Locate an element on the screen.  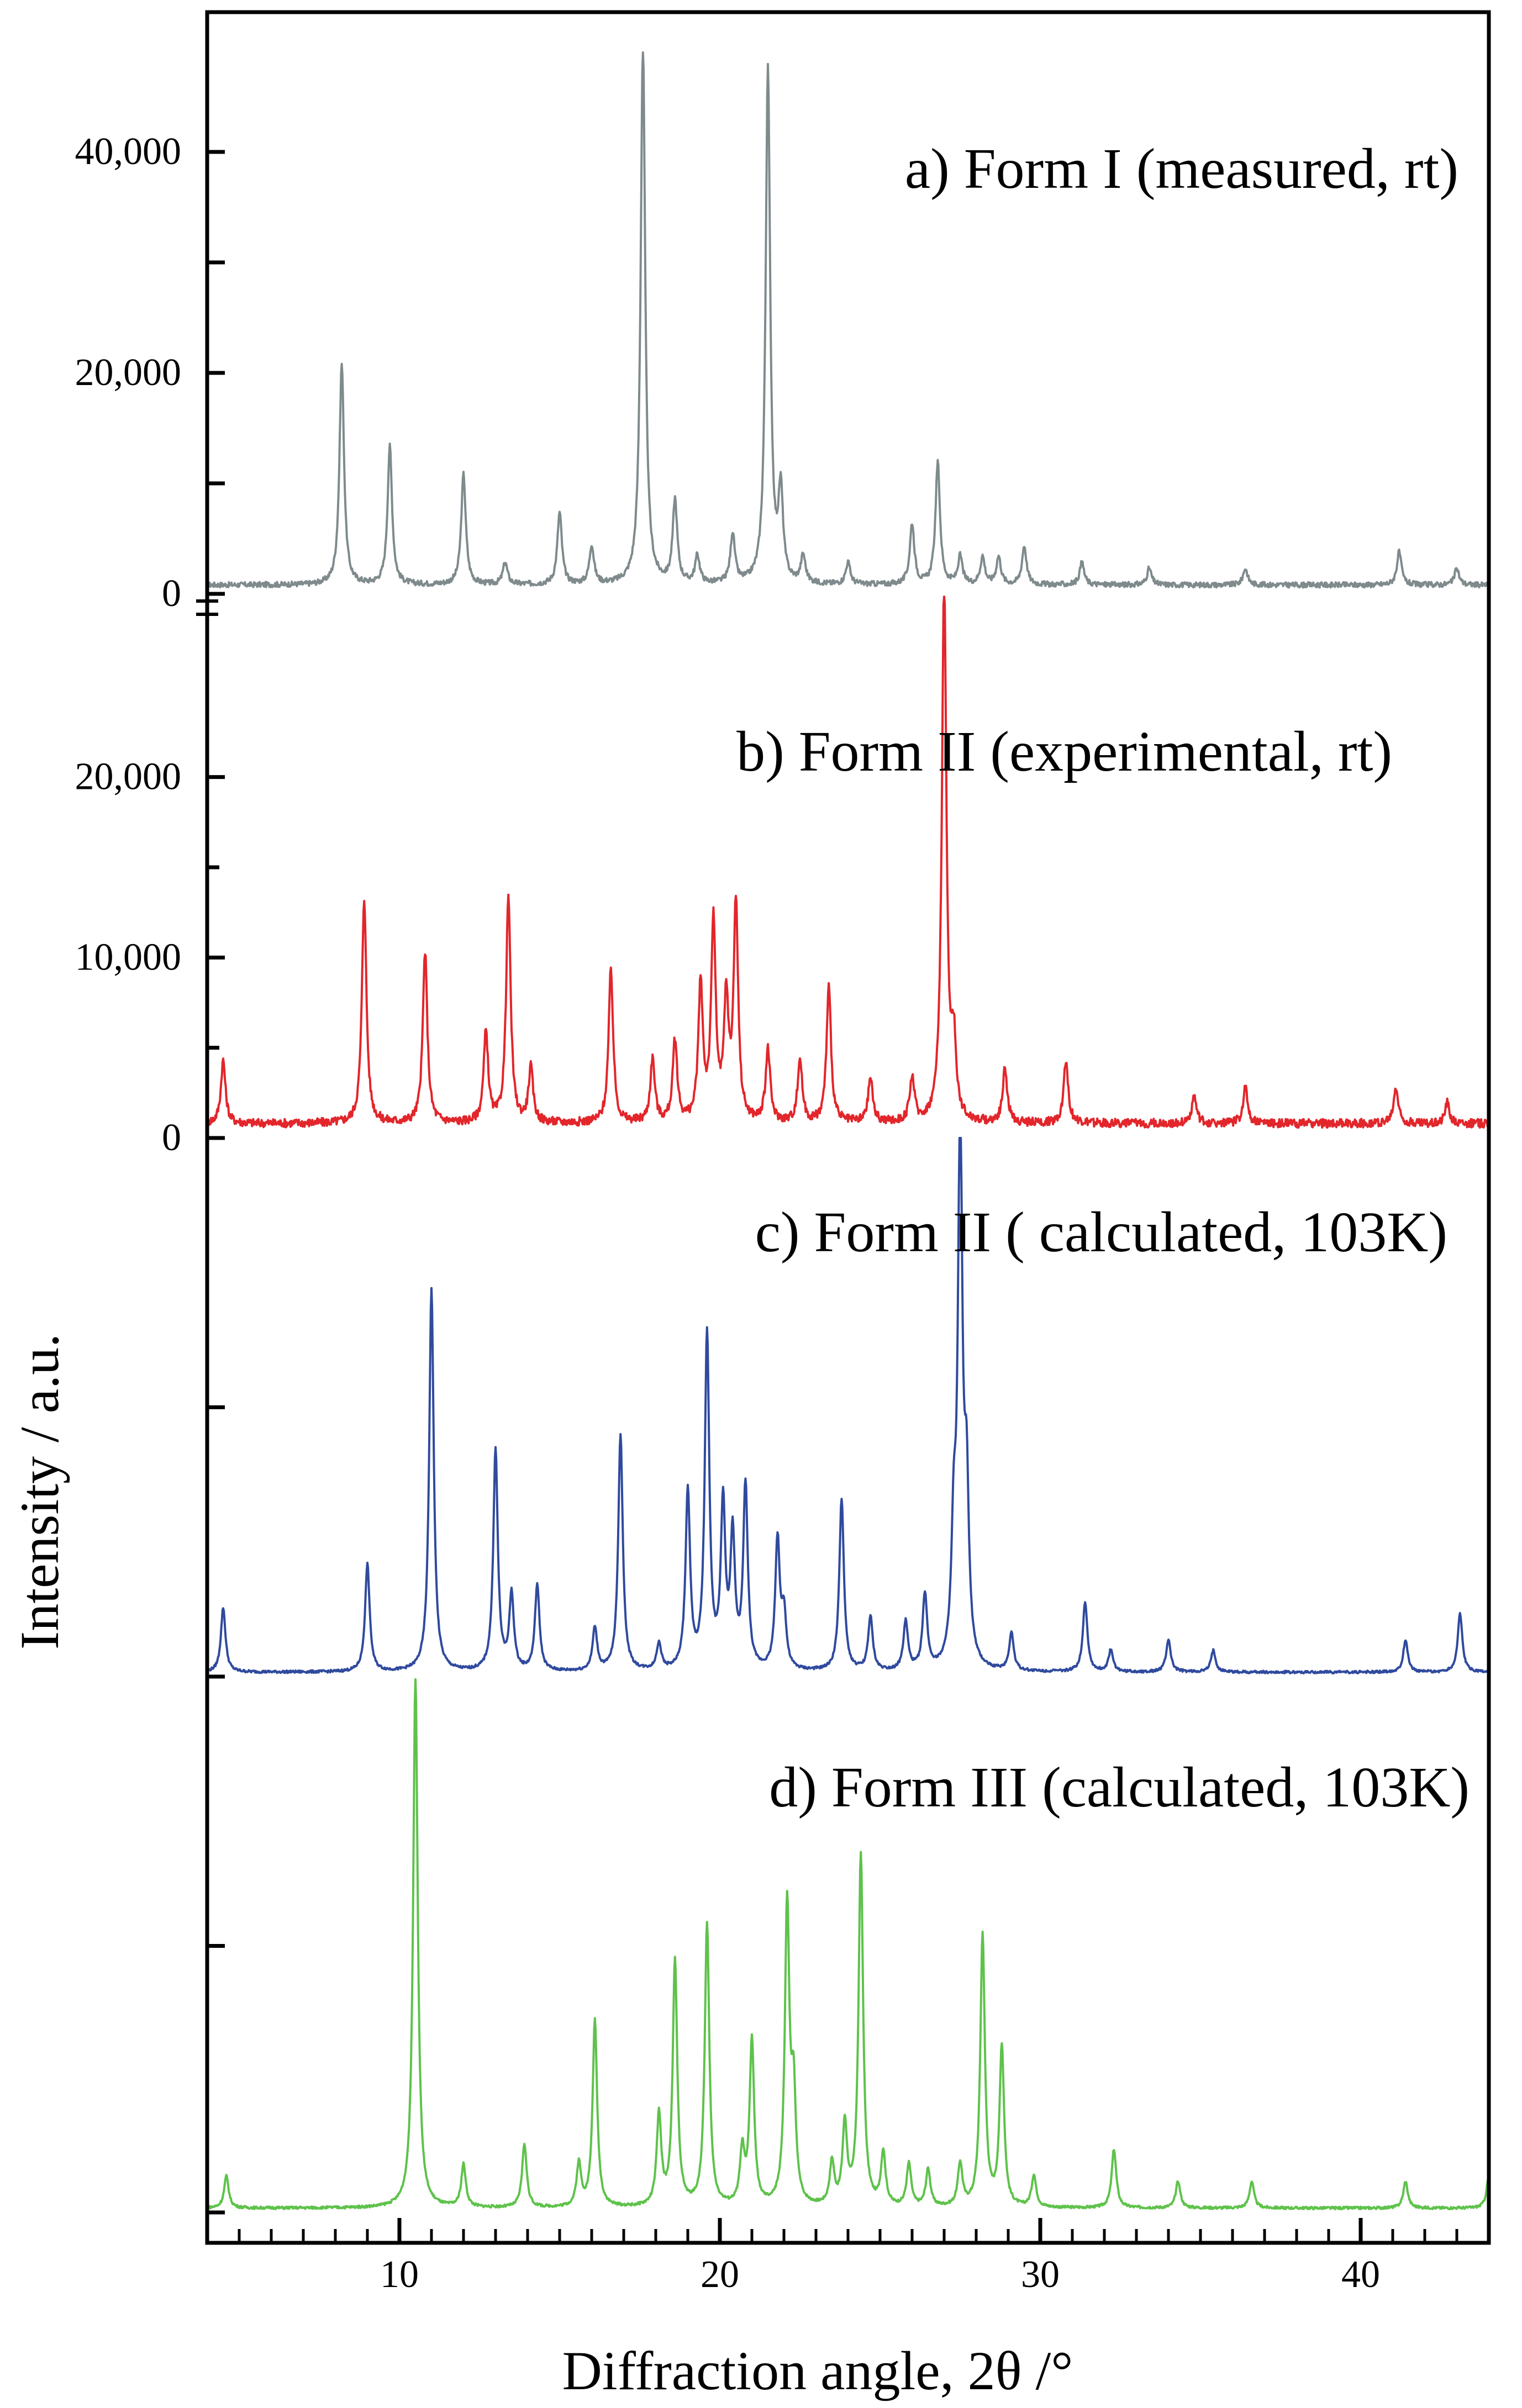
y-tick-label-b-2: 20,000 is located at coordinates (128, 777).